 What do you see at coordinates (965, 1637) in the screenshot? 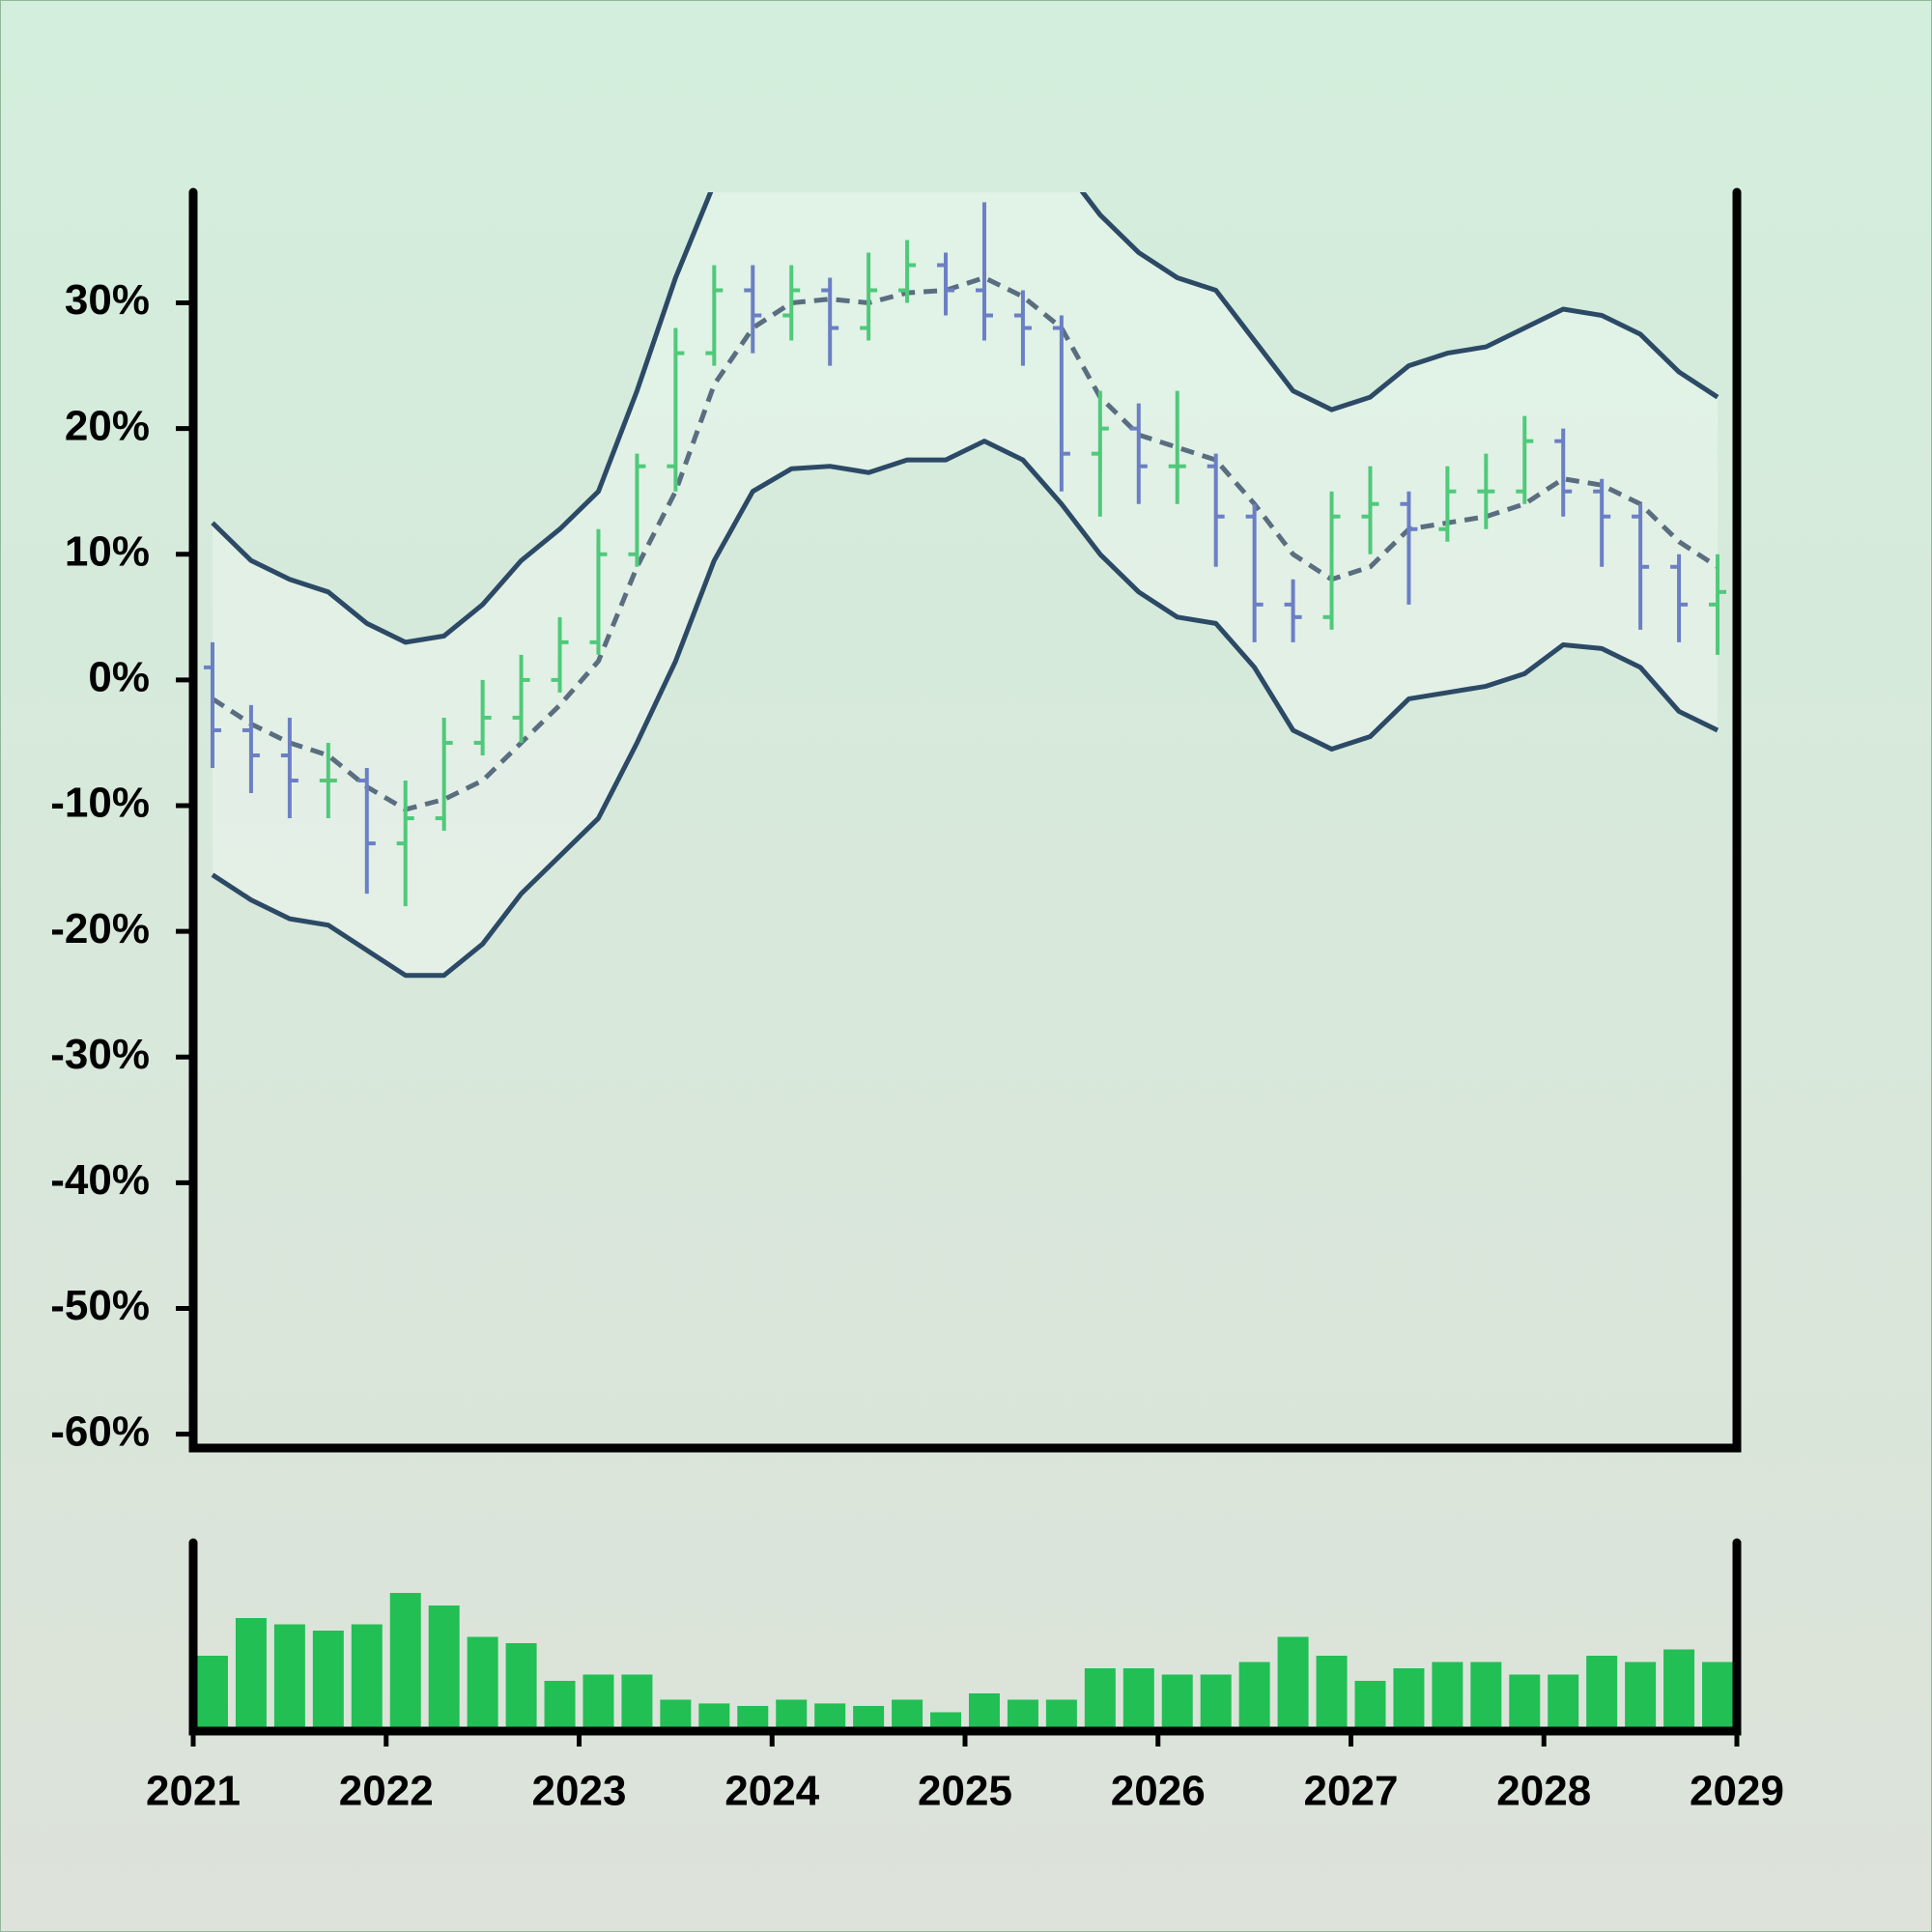
I see `volume-frame` at bounding box center [965, 1637].